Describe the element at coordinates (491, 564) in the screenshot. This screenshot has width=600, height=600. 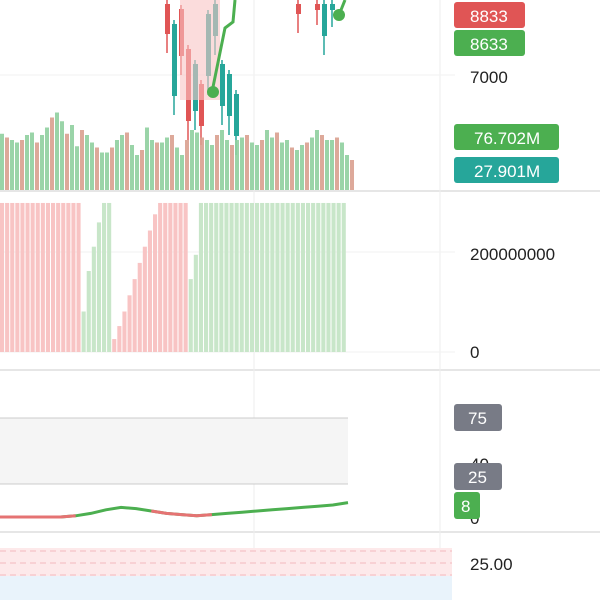
I see `bottom-axis-tick: 25.00` at that location.